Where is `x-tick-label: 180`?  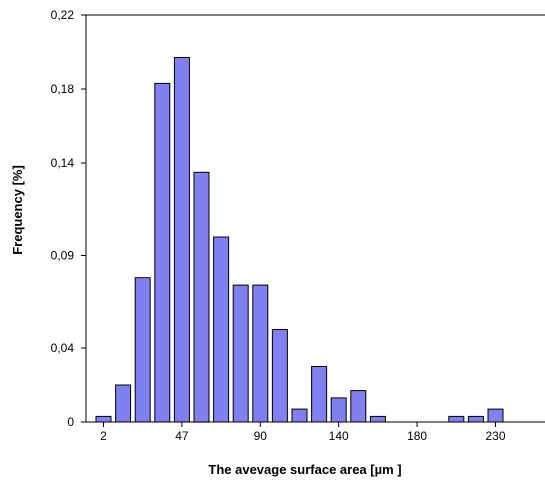
x-tick-label: 180 is located at coordinates (417, 436).